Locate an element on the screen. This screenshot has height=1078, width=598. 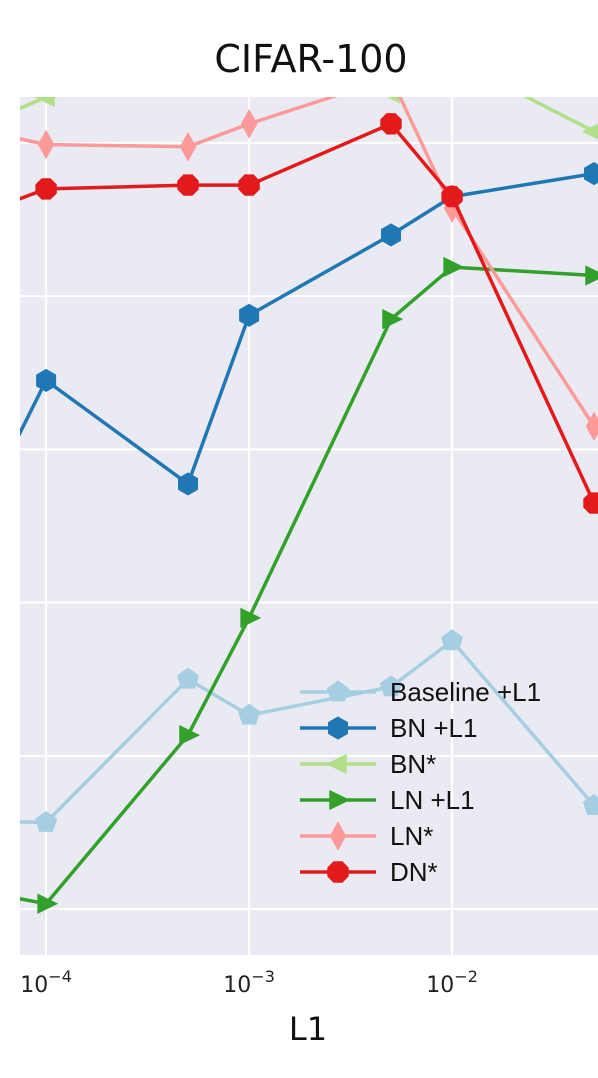
chart-title: CIFAR-100 is located at coordinates (310, 59).